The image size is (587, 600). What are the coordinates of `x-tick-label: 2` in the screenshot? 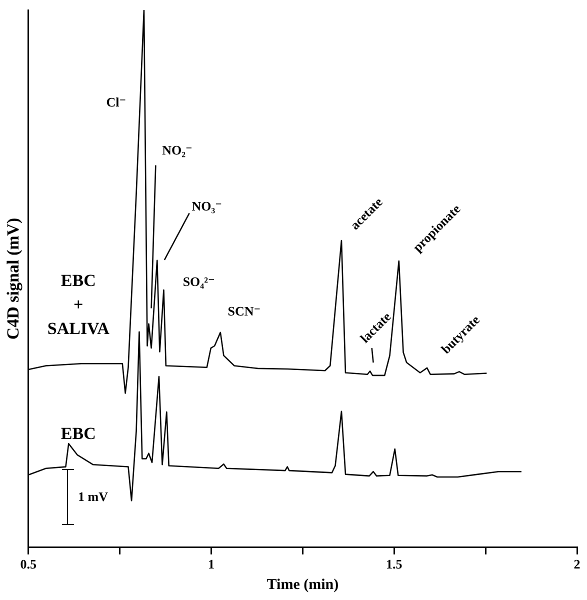 It's located at (577, 564).